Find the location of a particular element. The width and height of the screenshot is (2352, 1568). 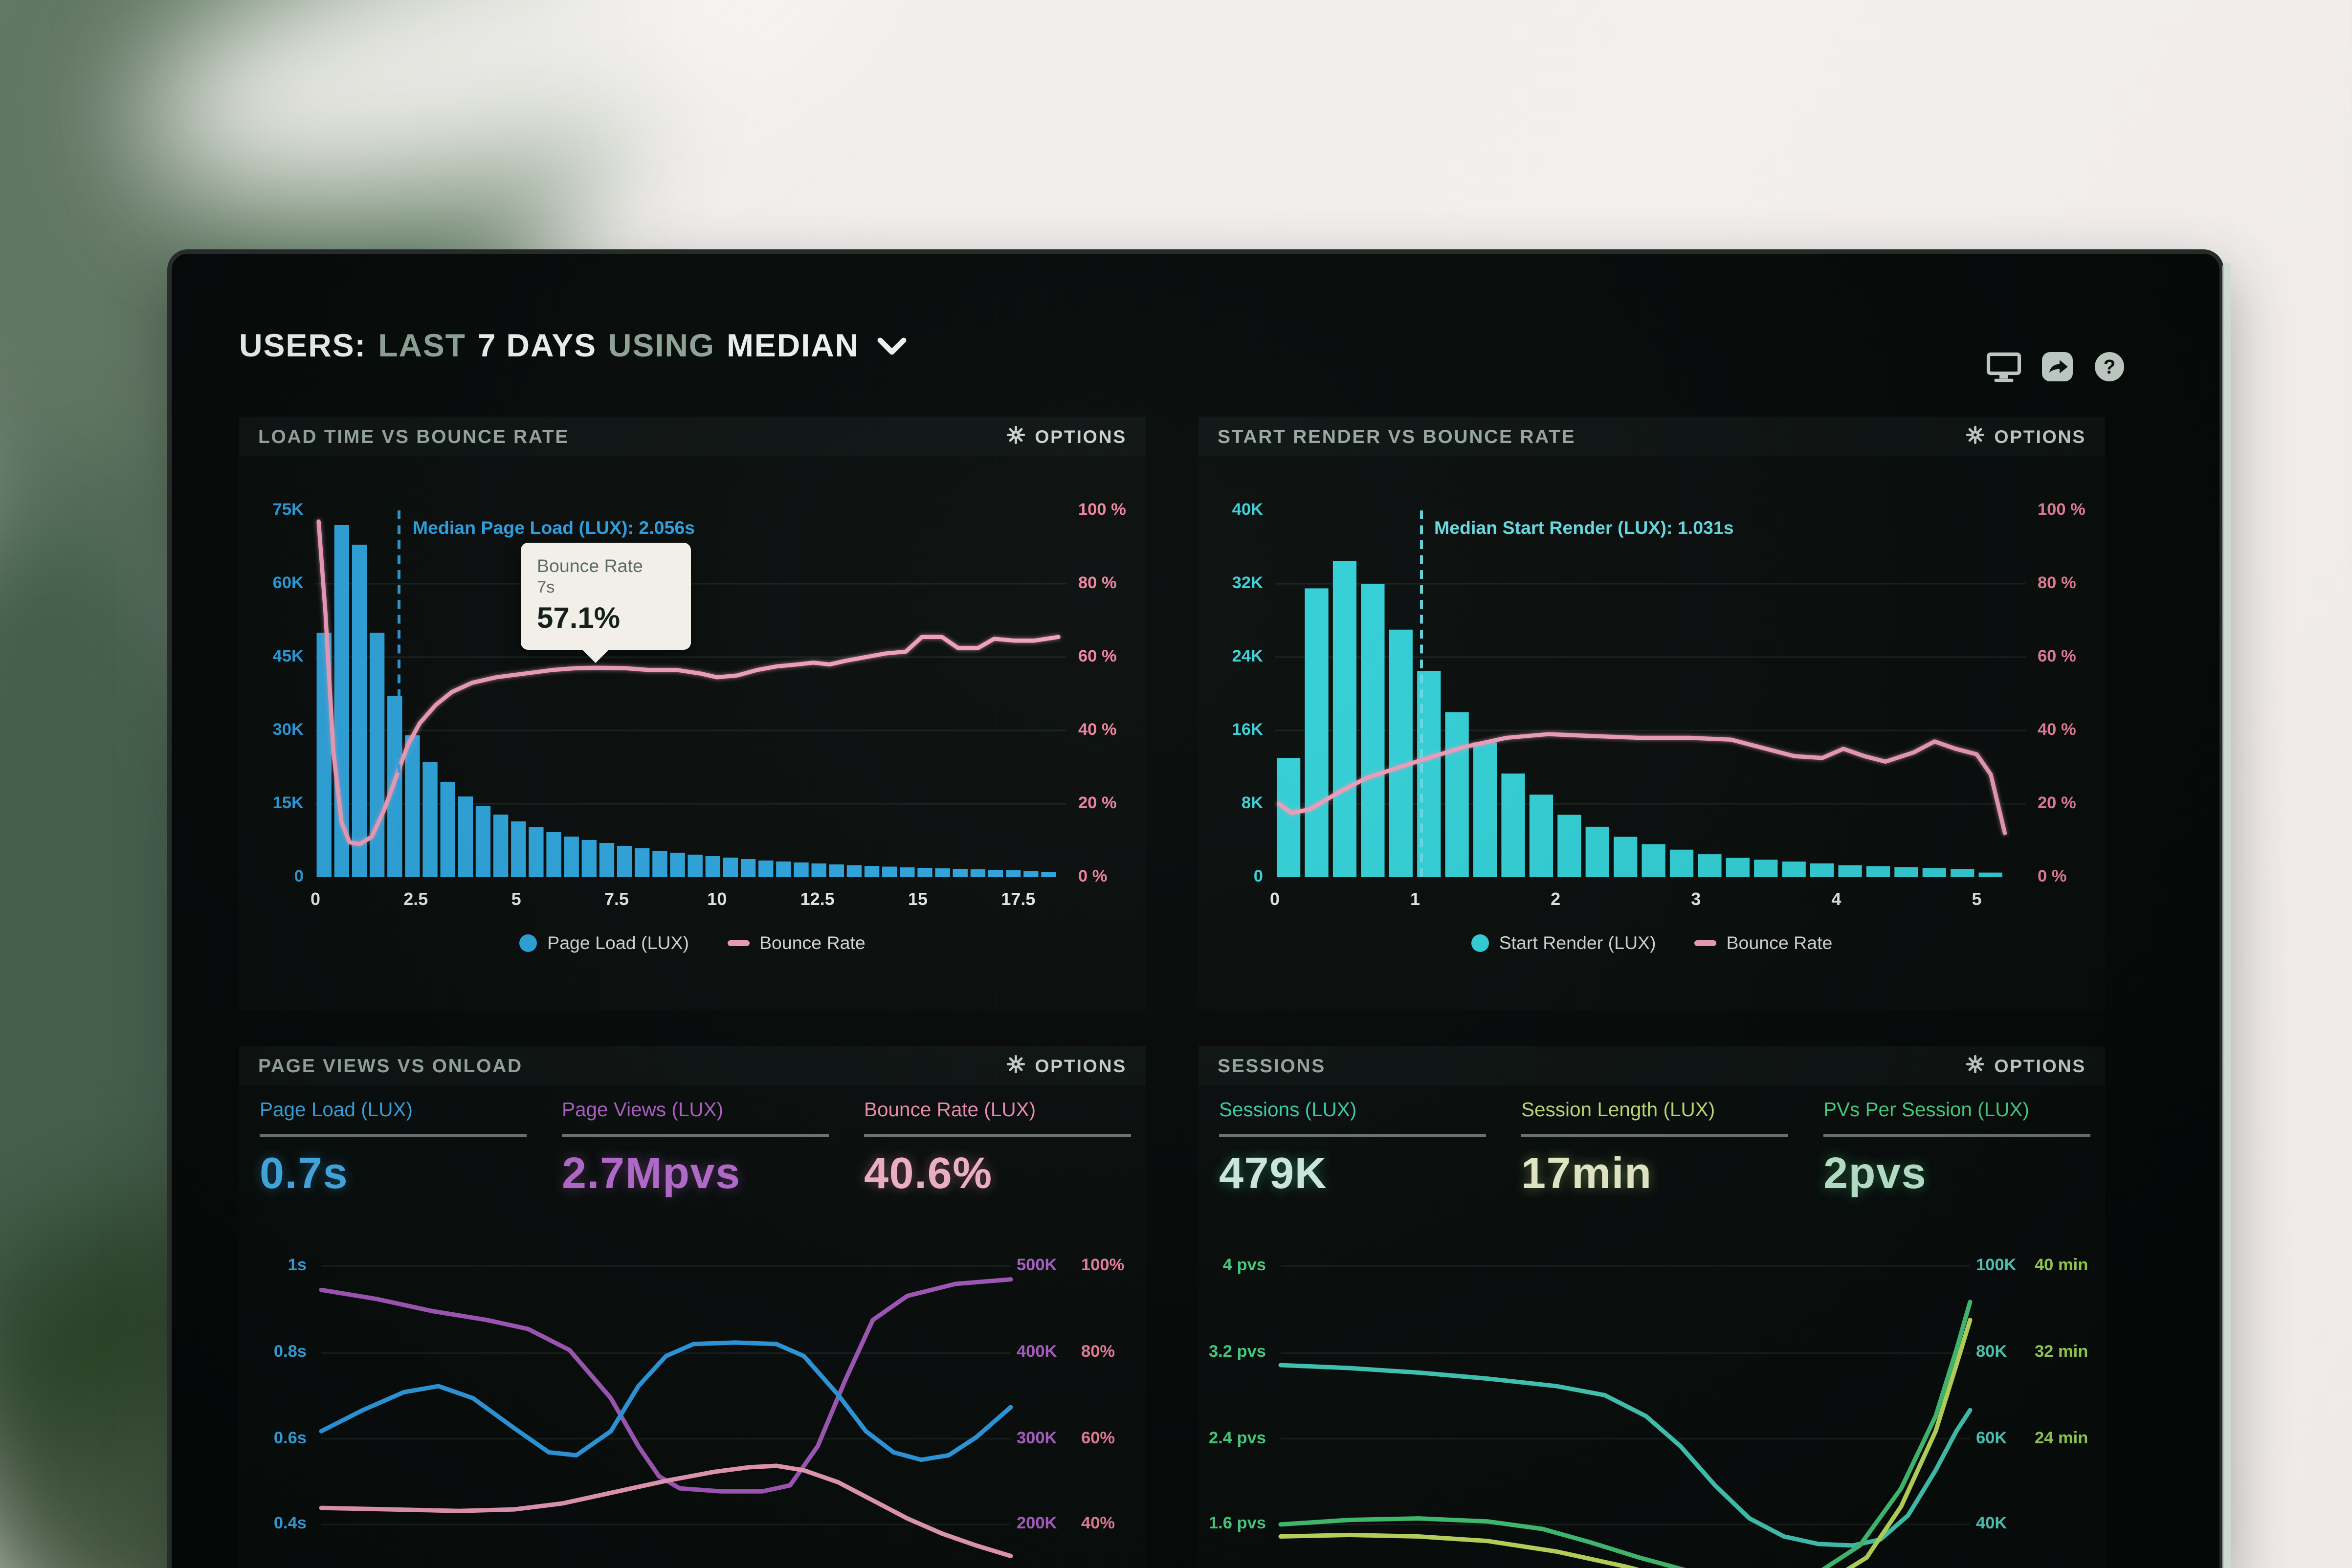

y-tick: 400K is located at coordinates (1037, 1353).